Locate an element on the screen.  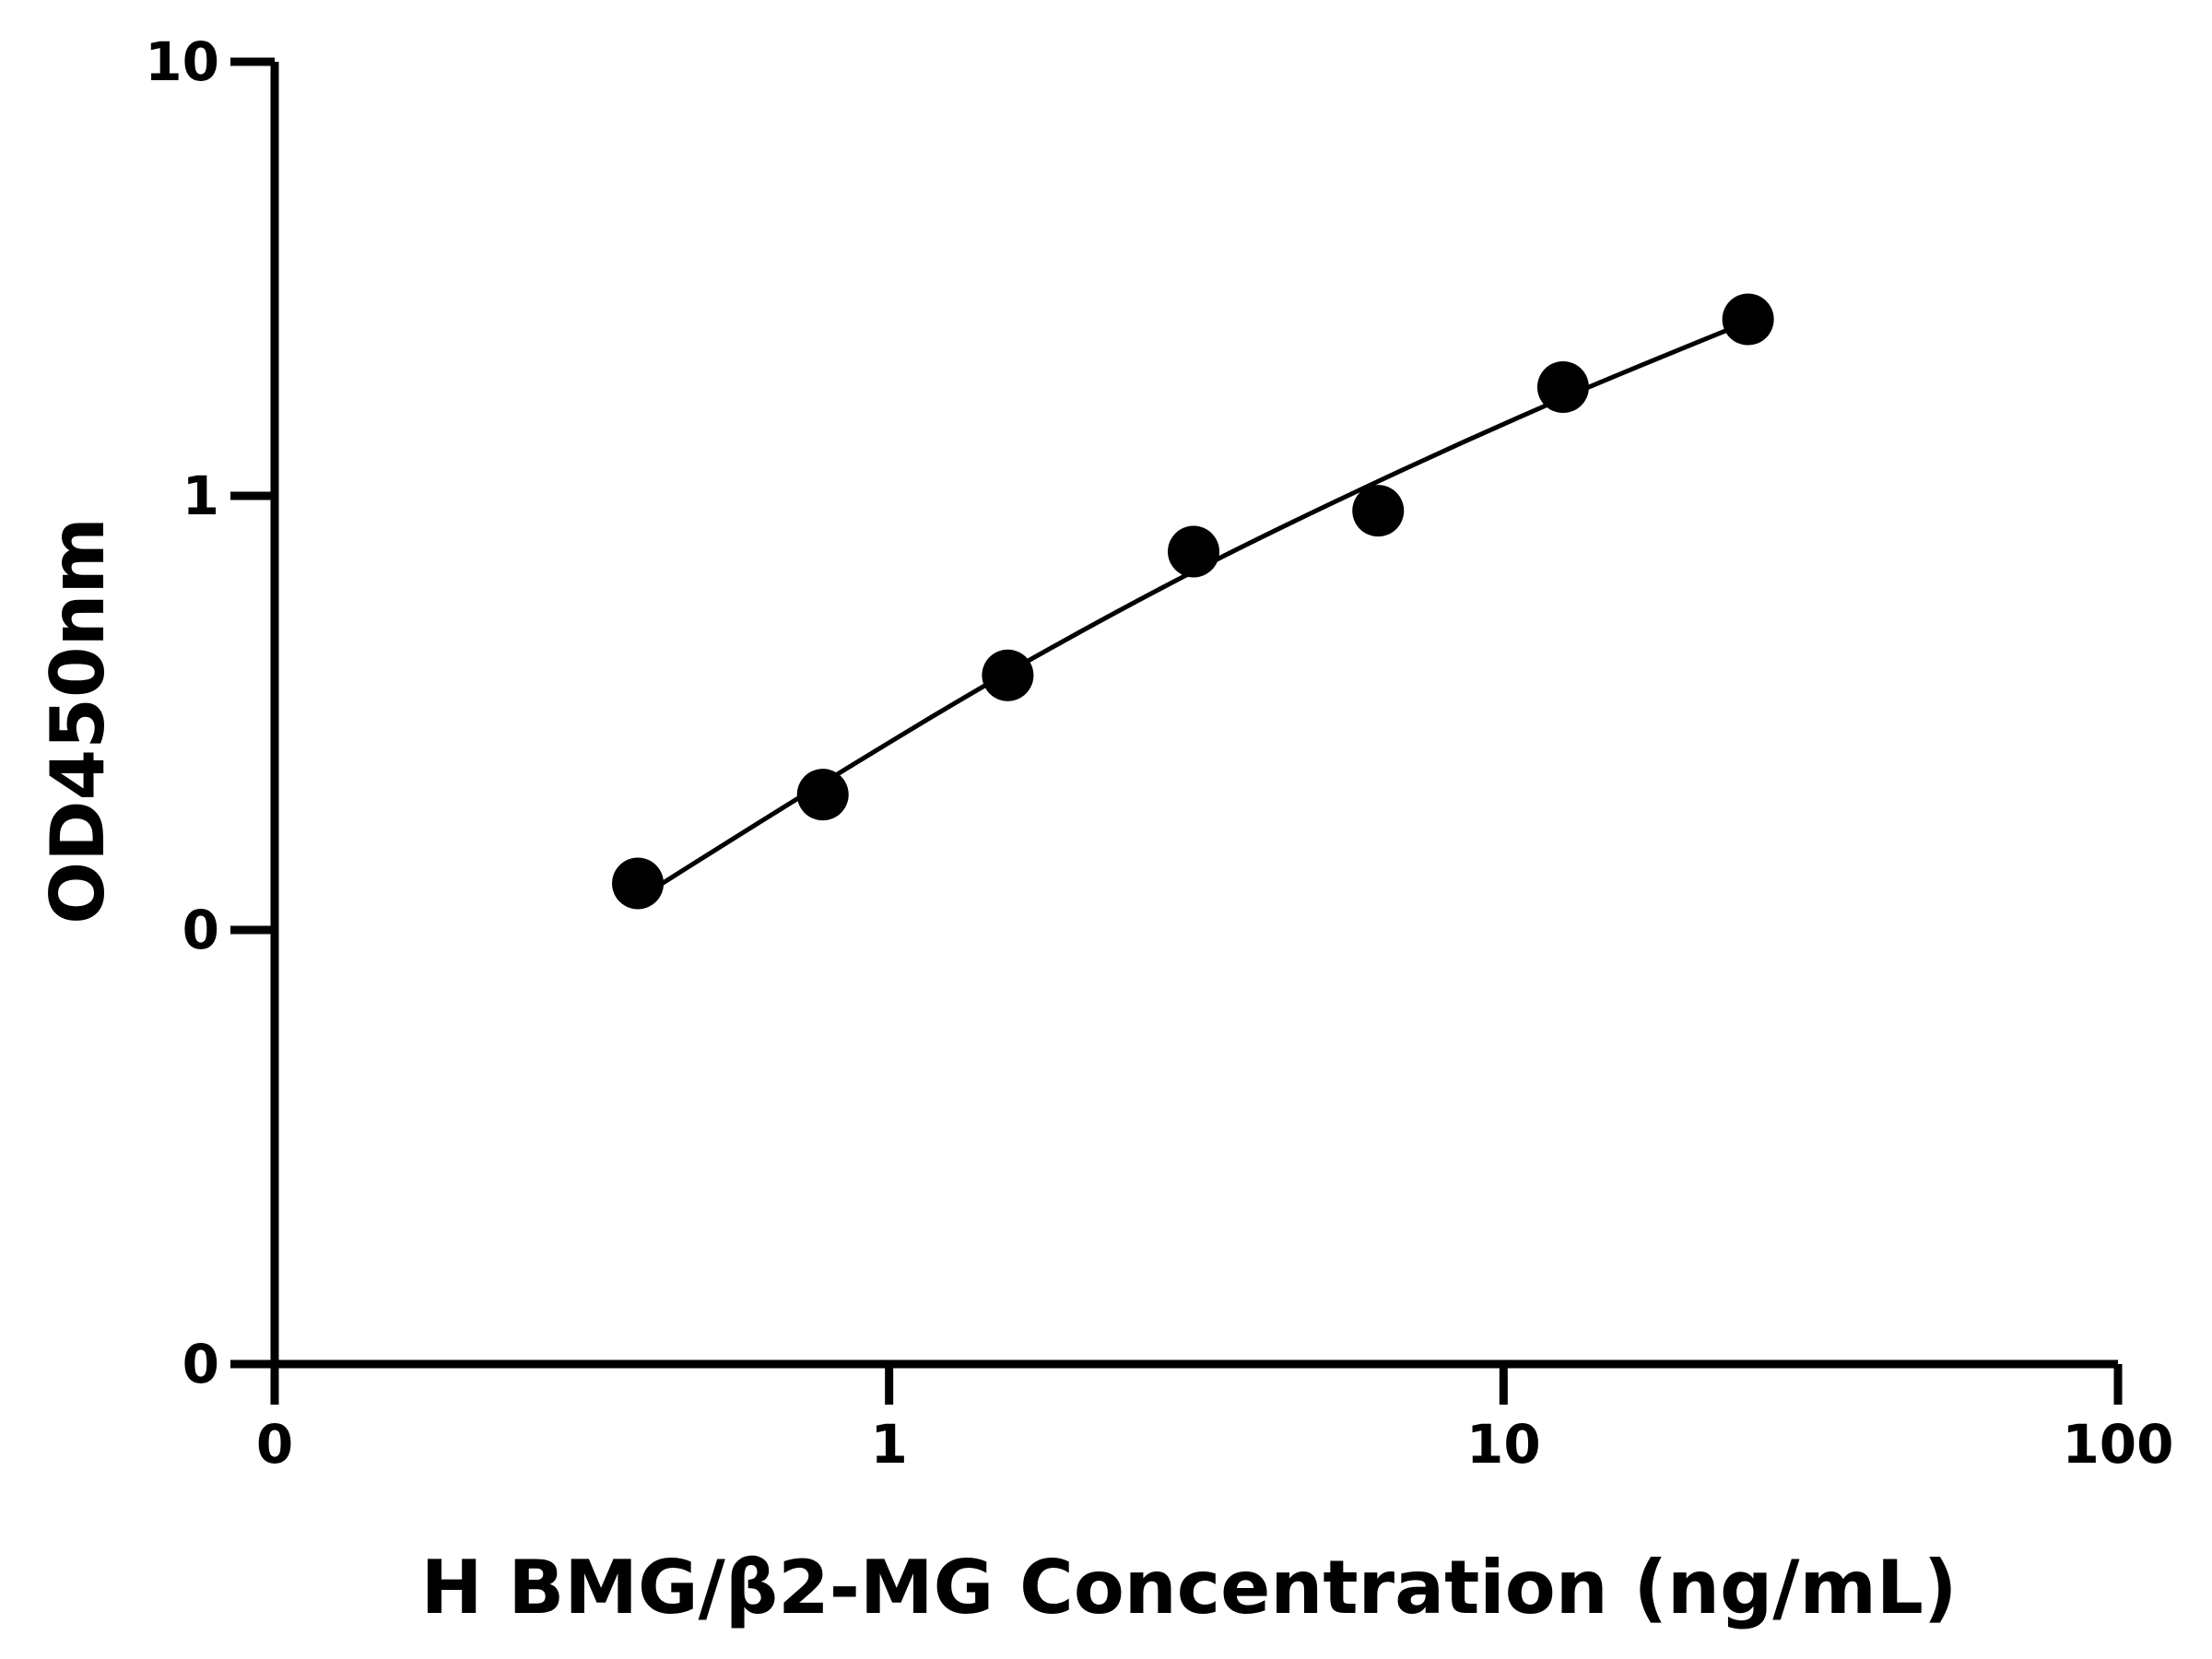
x-tick-label: 0 is located at coordinates (274, 1444).